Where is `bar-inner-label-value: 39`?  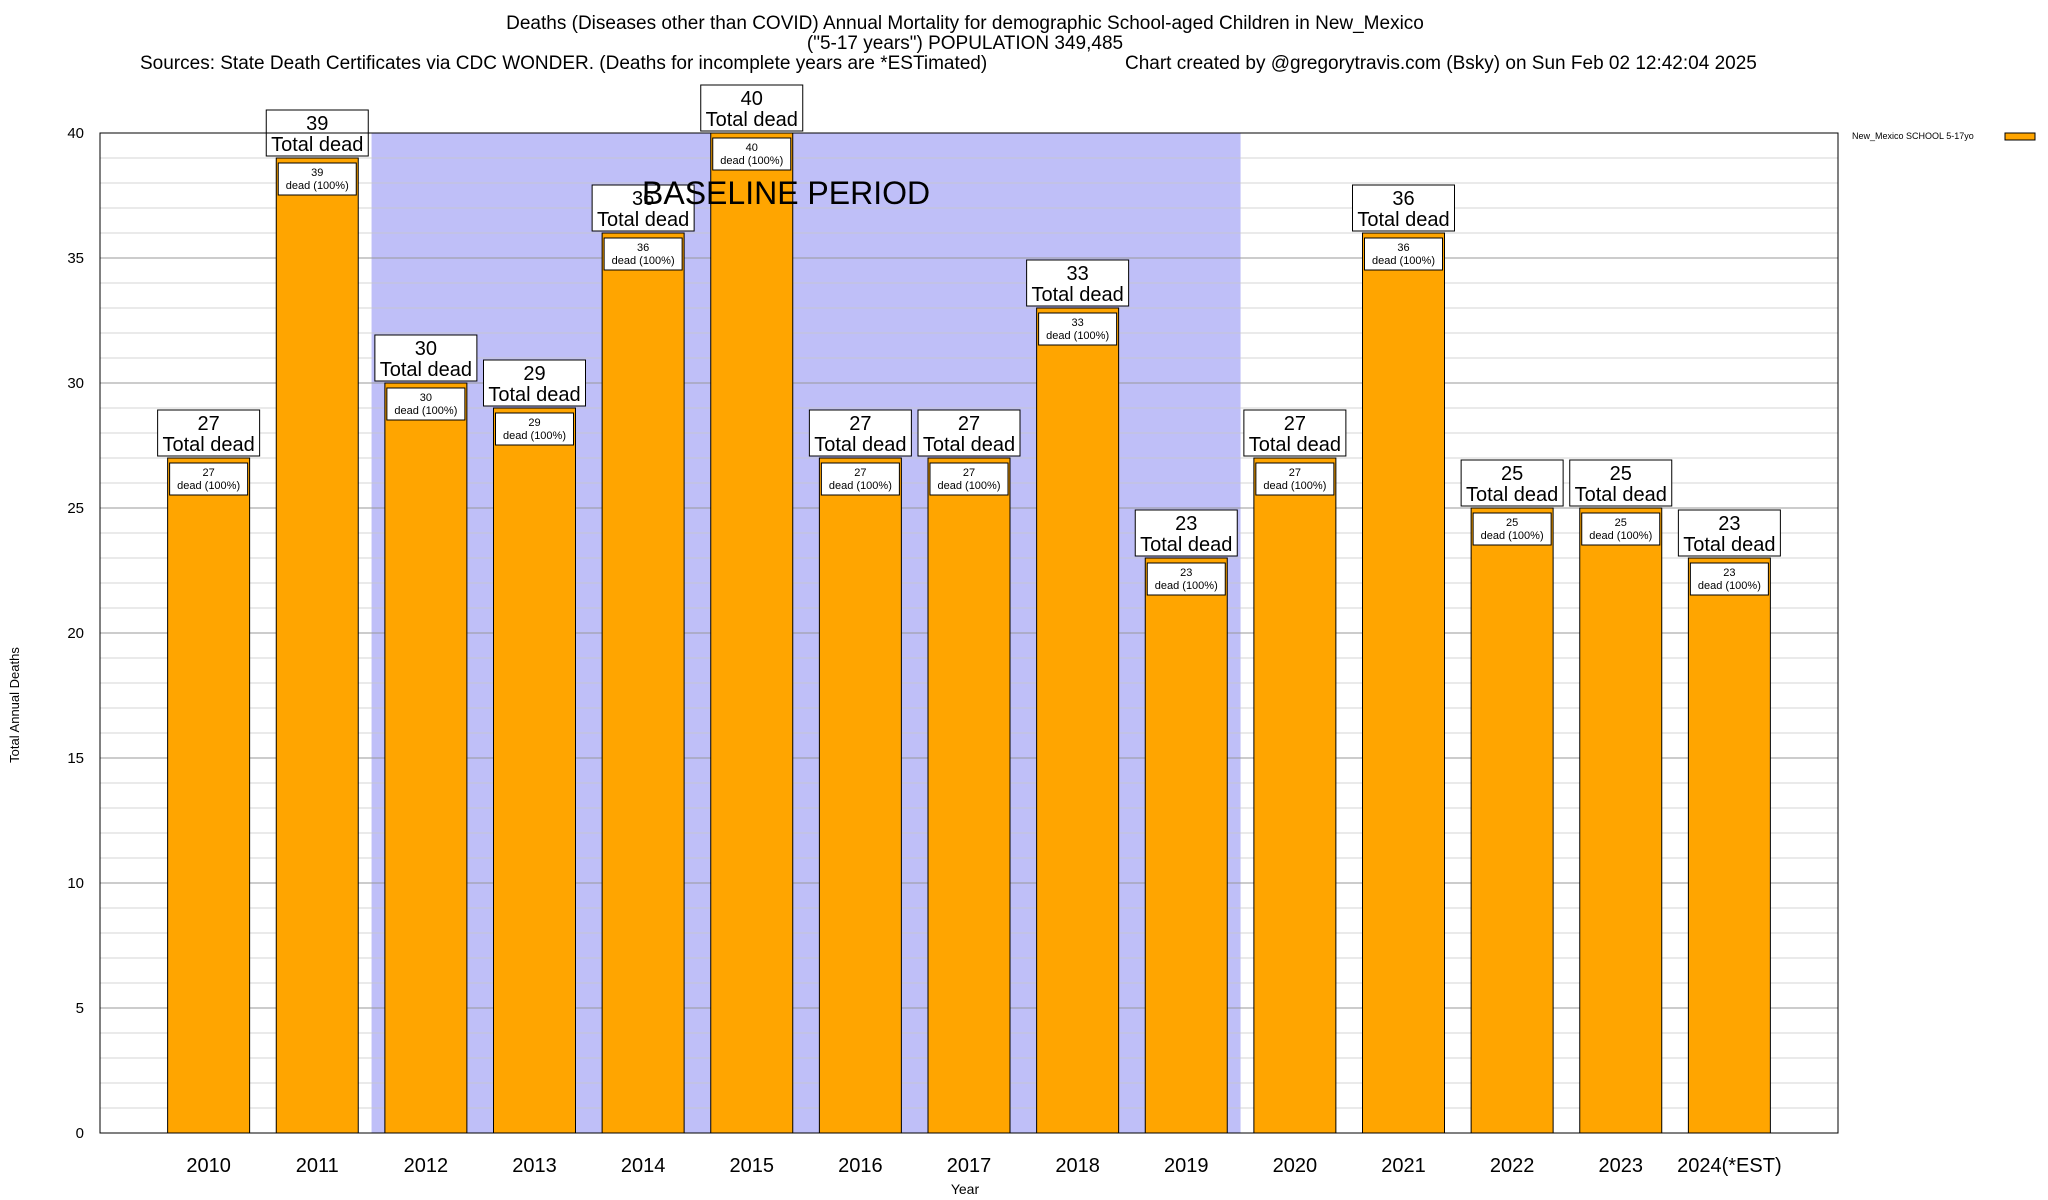
bar-inner-label-value: 39 is located at coordinates (317, 173).